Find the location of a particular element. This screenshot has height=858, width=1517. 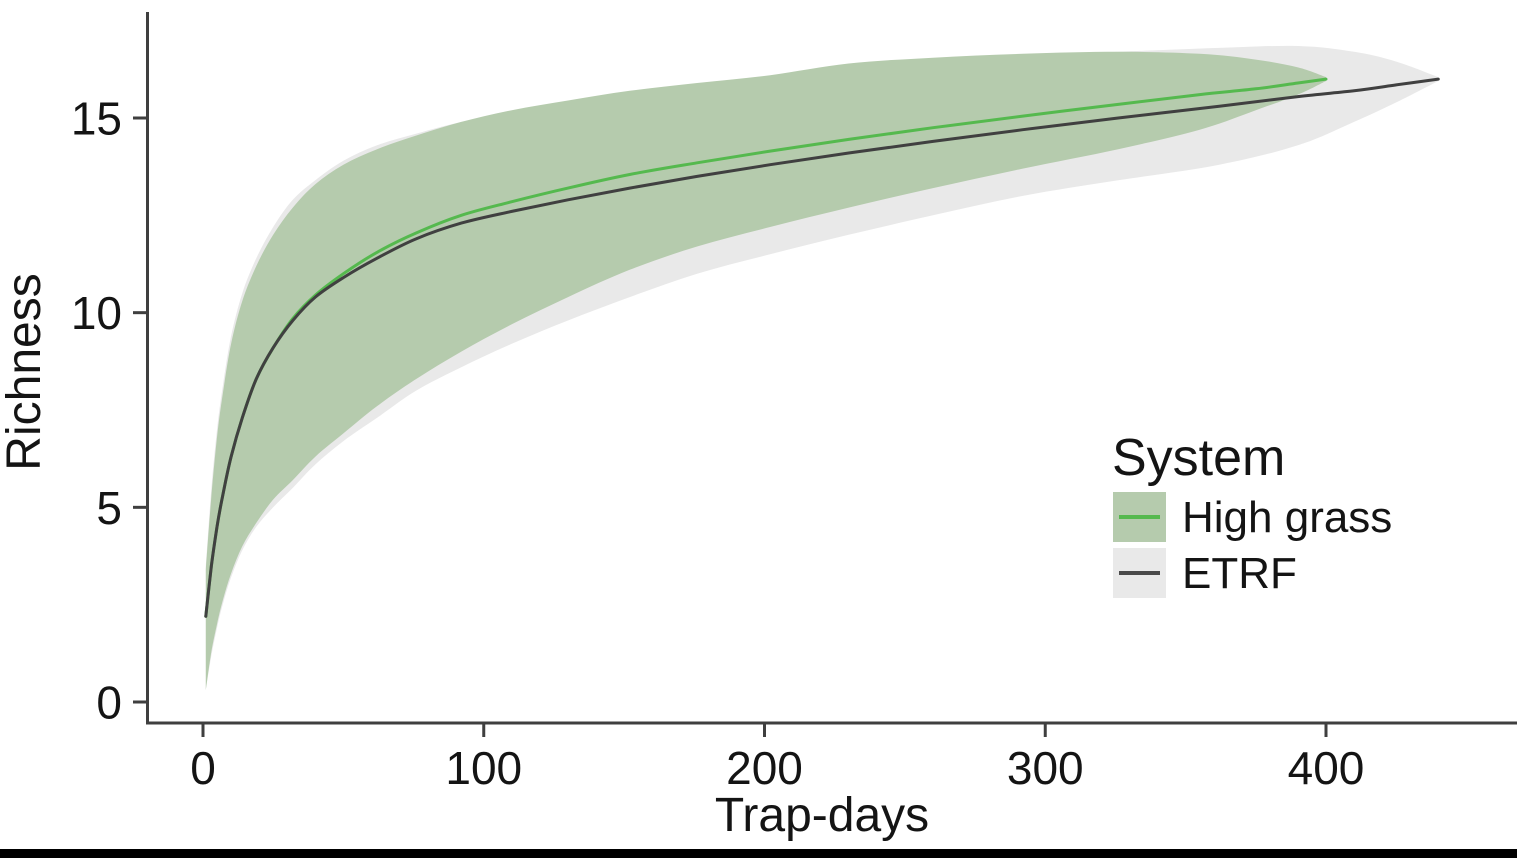

bottom-border-bar is located at coordinates (758, 853).